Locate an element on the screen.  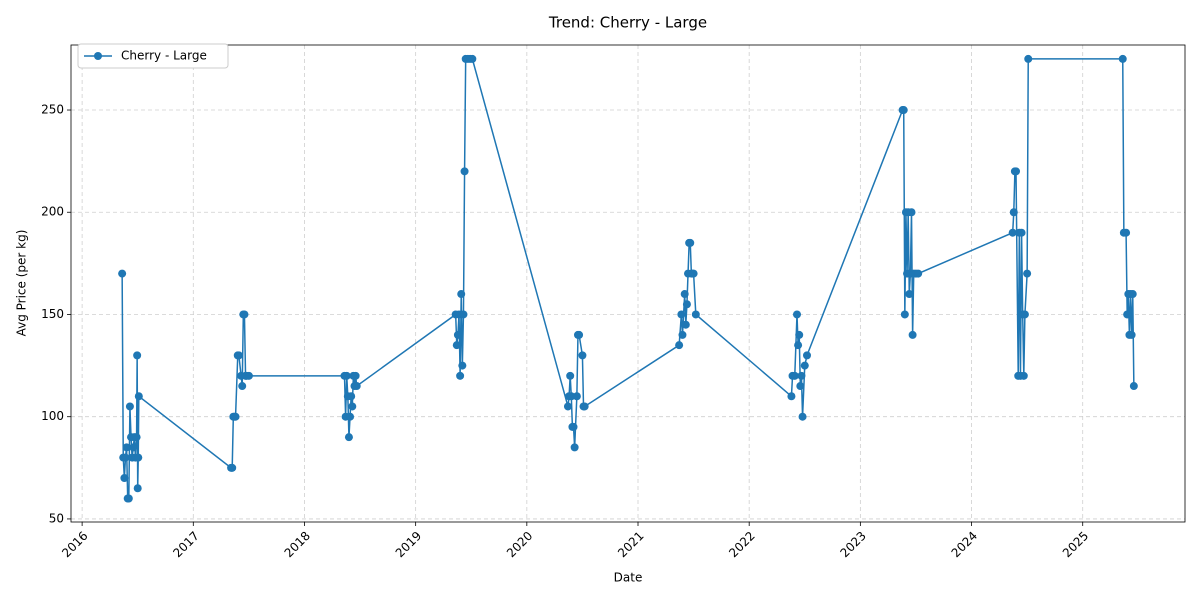
legend: Cherry - Large is located at coordinates (153, 56).